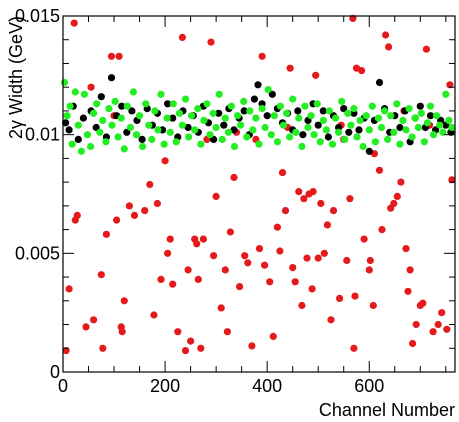  I want to click on y-tick-label: 0.015, so click(37, 16).